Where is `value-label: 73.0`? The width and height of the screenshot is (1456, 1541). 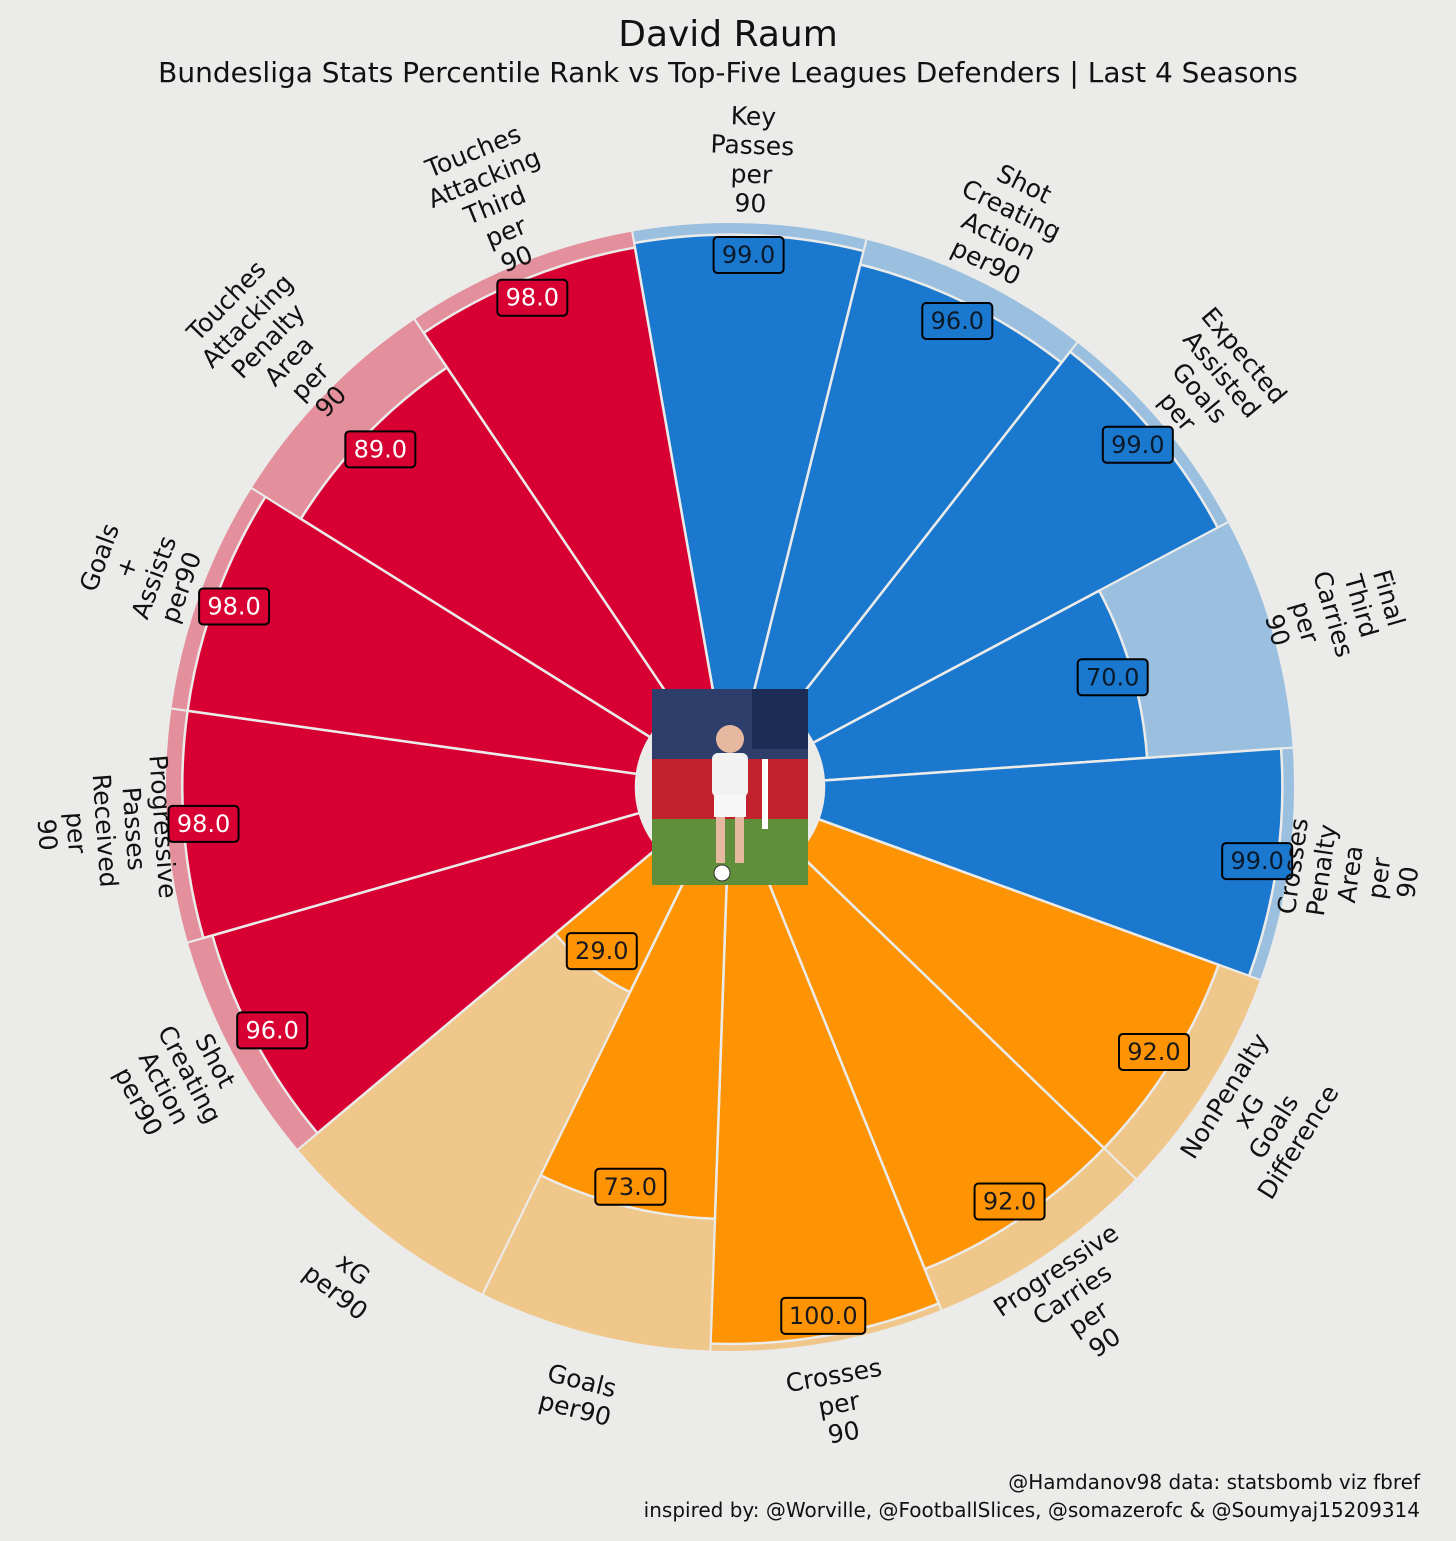
value-label: 73.0 is located at coordinates (630, 1186).